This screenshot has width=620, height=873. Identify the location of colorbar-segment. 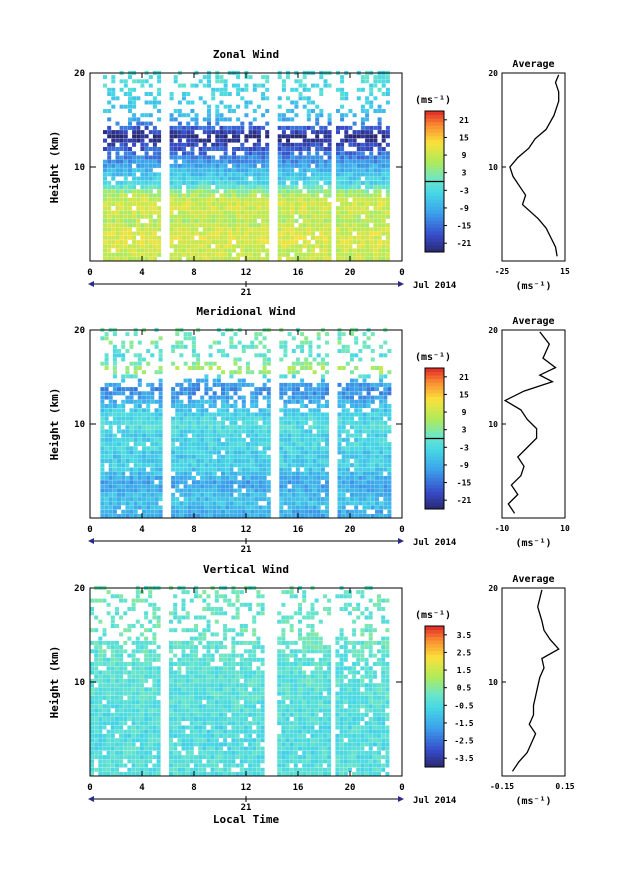
(434, 405).